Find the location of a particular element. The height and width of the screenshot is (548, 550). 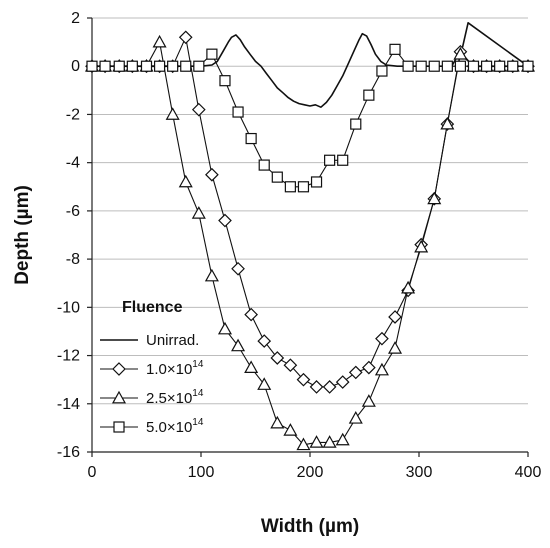

legend-label: 2.5×10¹⁴ is located at coordinates (175, 397).